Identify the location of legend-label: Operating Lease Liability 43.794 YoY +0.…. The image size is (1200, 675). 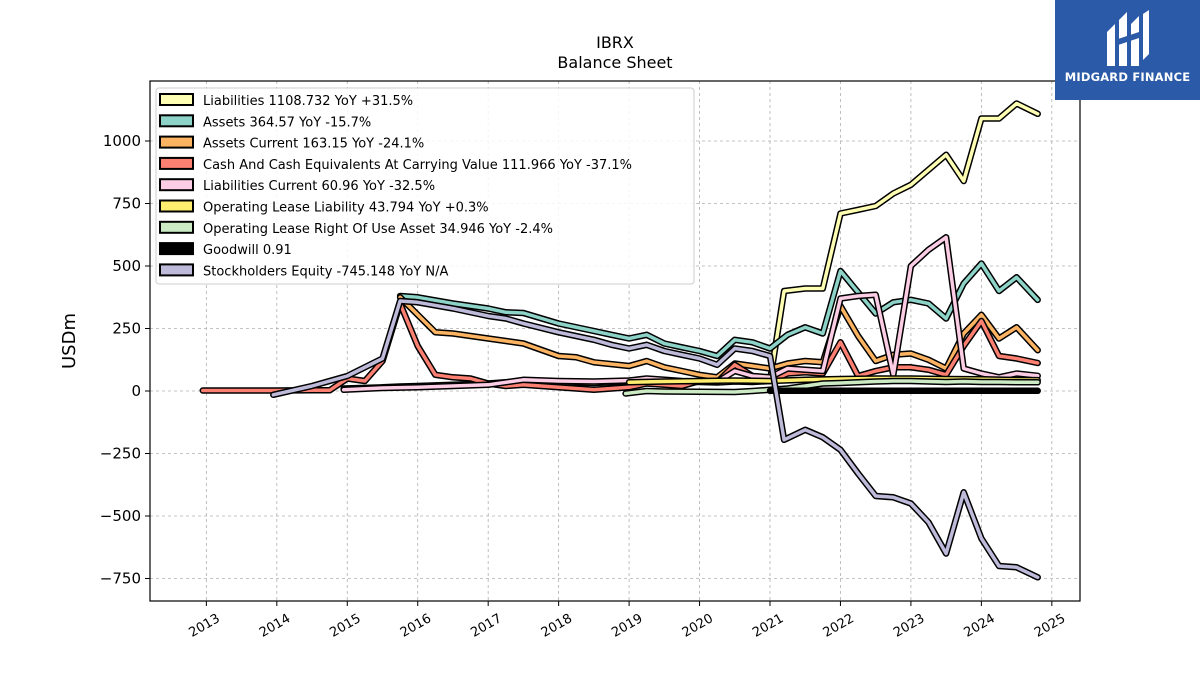
(346, 208).